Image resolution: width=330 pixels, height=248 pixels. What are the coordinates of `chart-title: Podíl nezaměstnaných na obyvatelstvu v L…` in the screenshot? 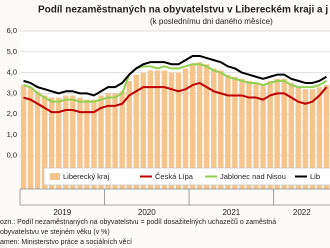 It's located at (183, 10).